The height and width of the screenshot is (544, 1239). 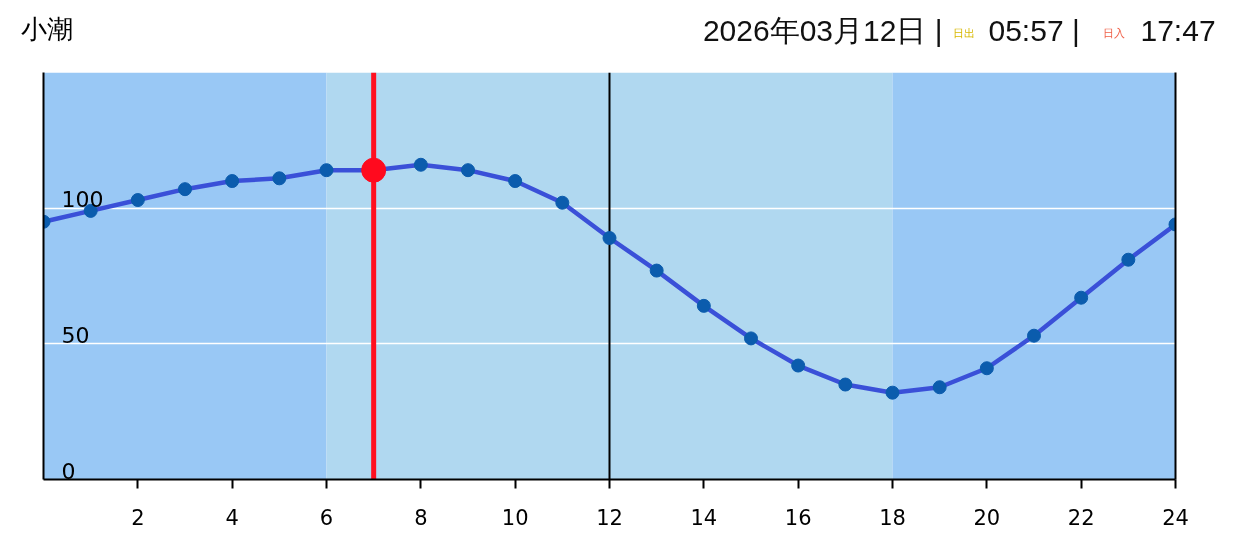 What do you see at coordinates (46, 28) in the screenshot?
I see `chart-title: 小潮` at bounding box center [46, 28].